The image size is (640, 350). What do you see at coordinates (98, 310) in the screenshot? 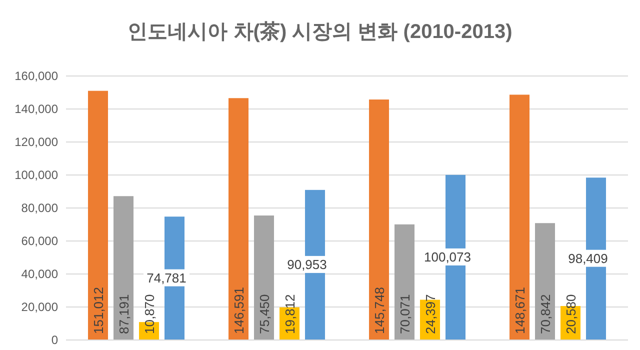
I see `data-label: 151,012` at bounding box center [98, 310].